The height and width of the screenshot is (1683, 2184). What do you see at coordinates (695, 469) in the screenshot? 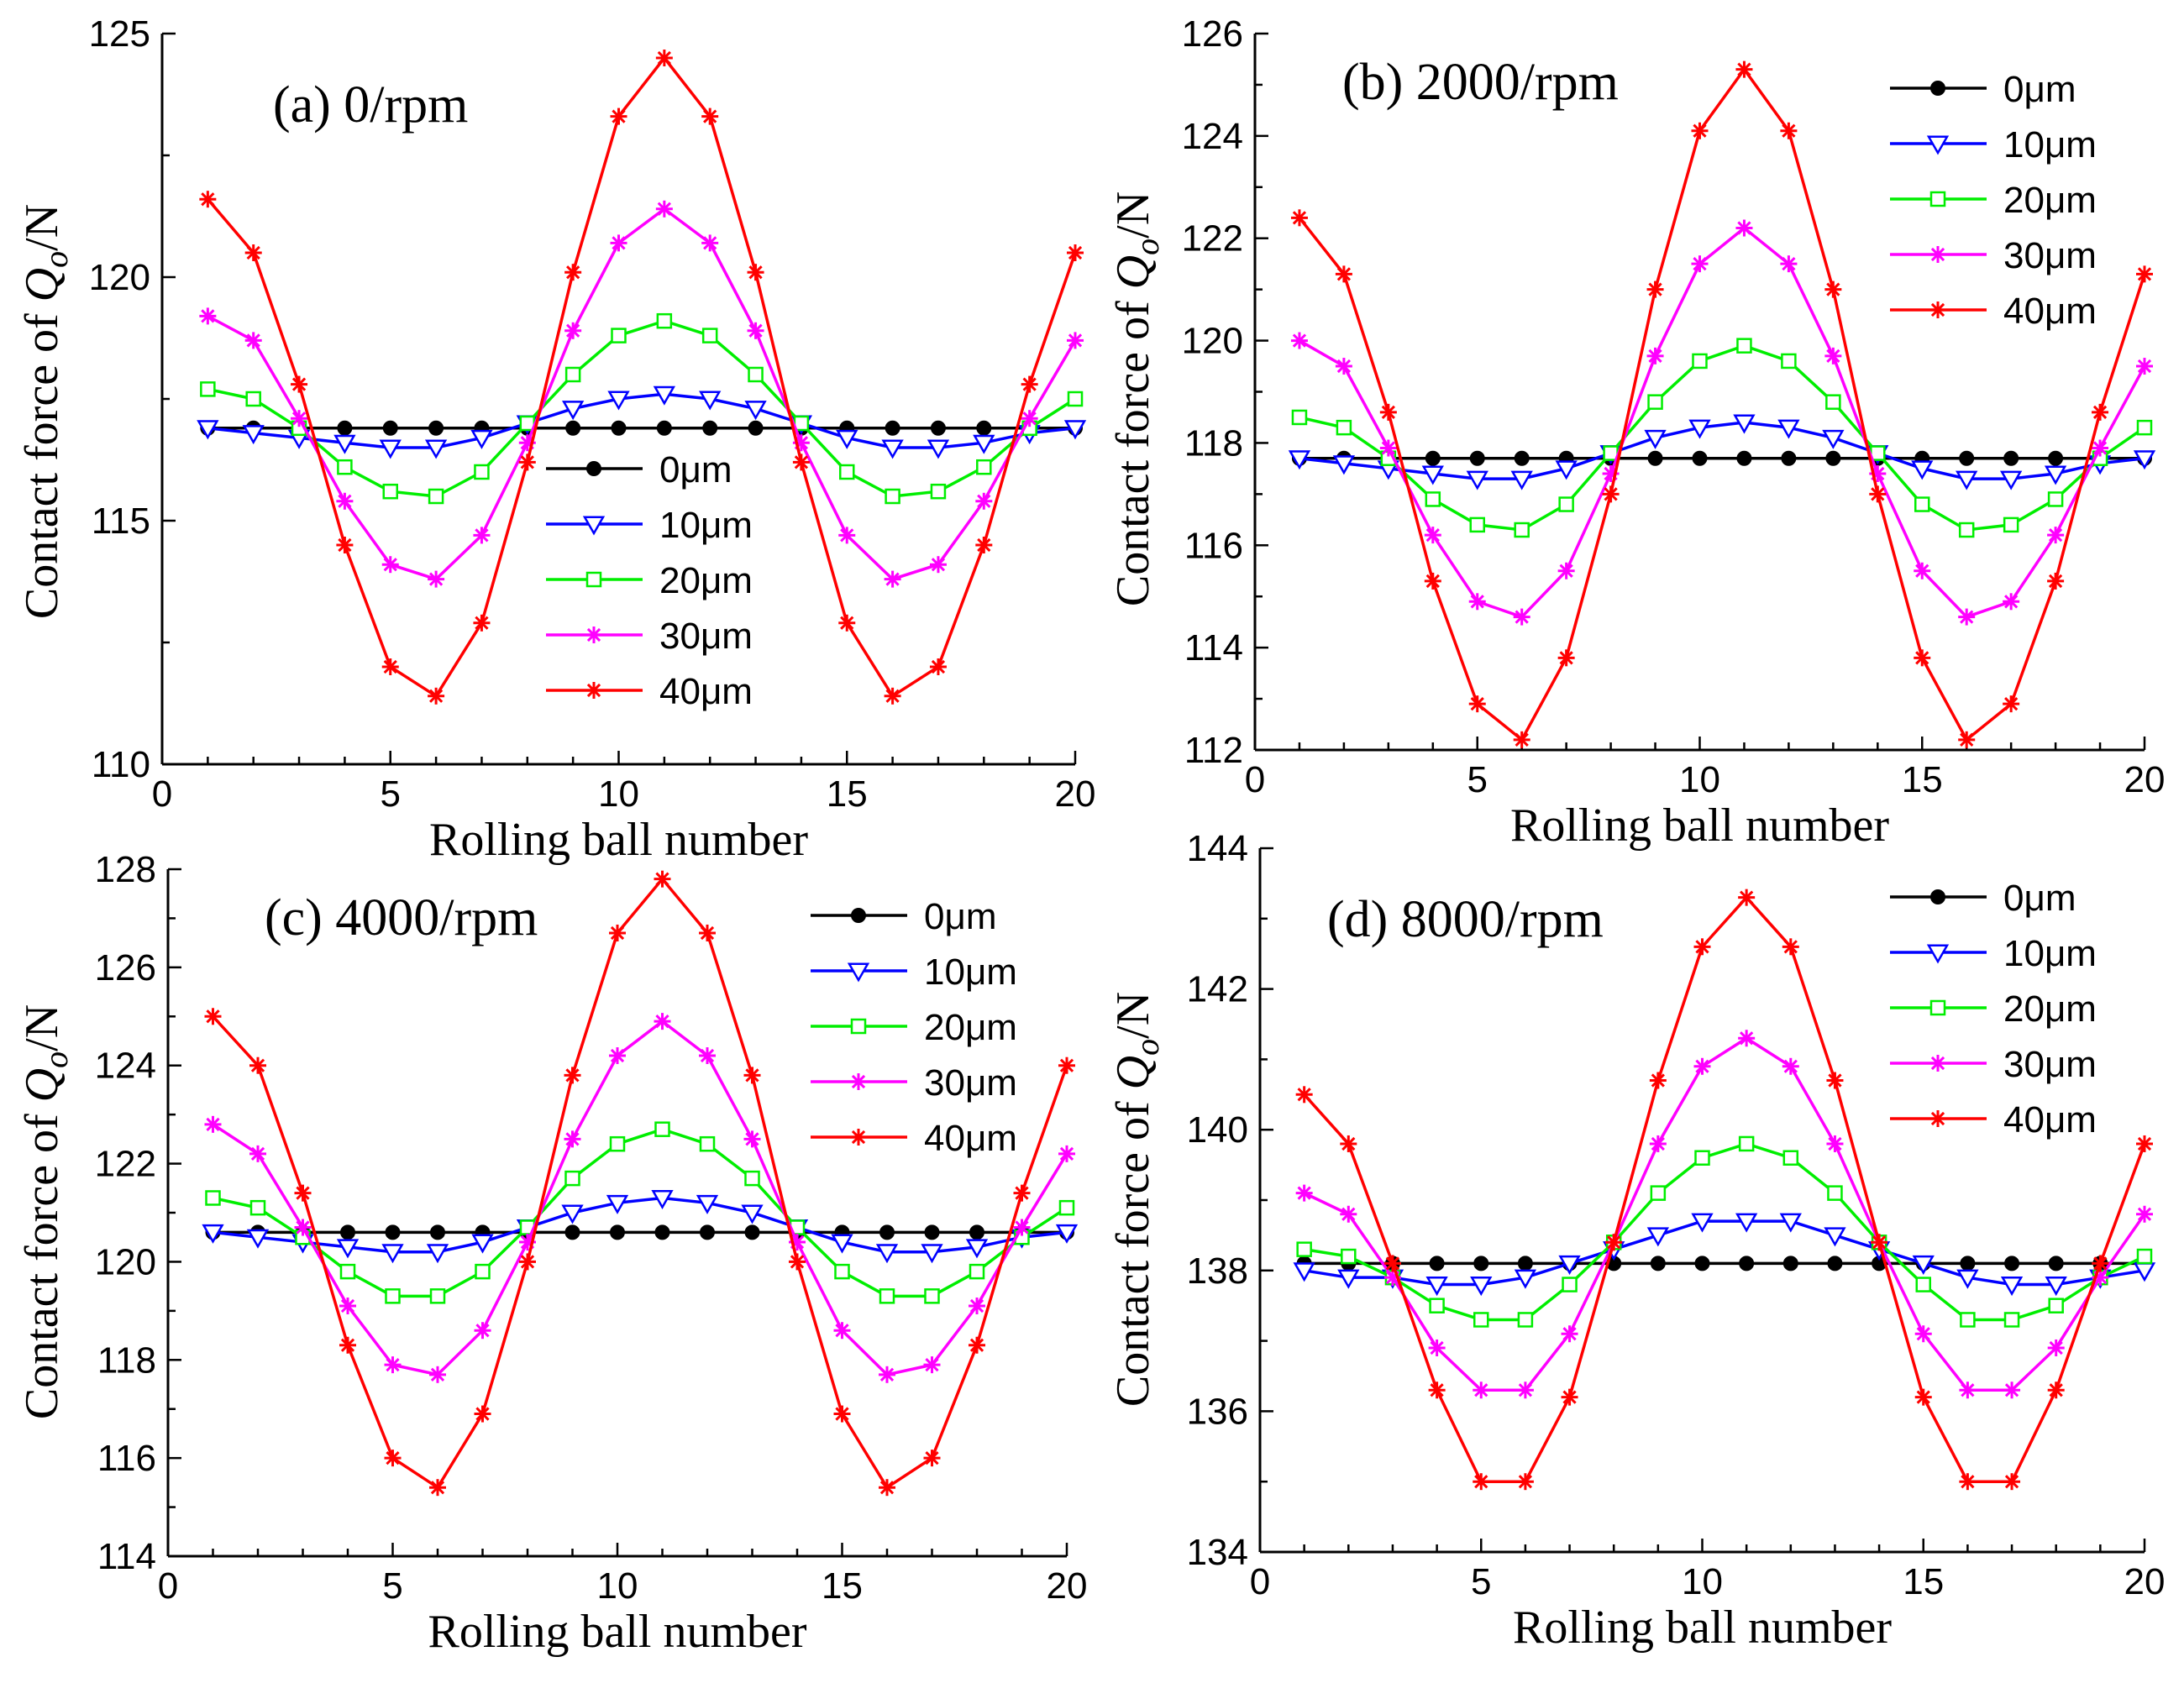
I see `legend-label: 0μm` at bounding box center [695, 469].